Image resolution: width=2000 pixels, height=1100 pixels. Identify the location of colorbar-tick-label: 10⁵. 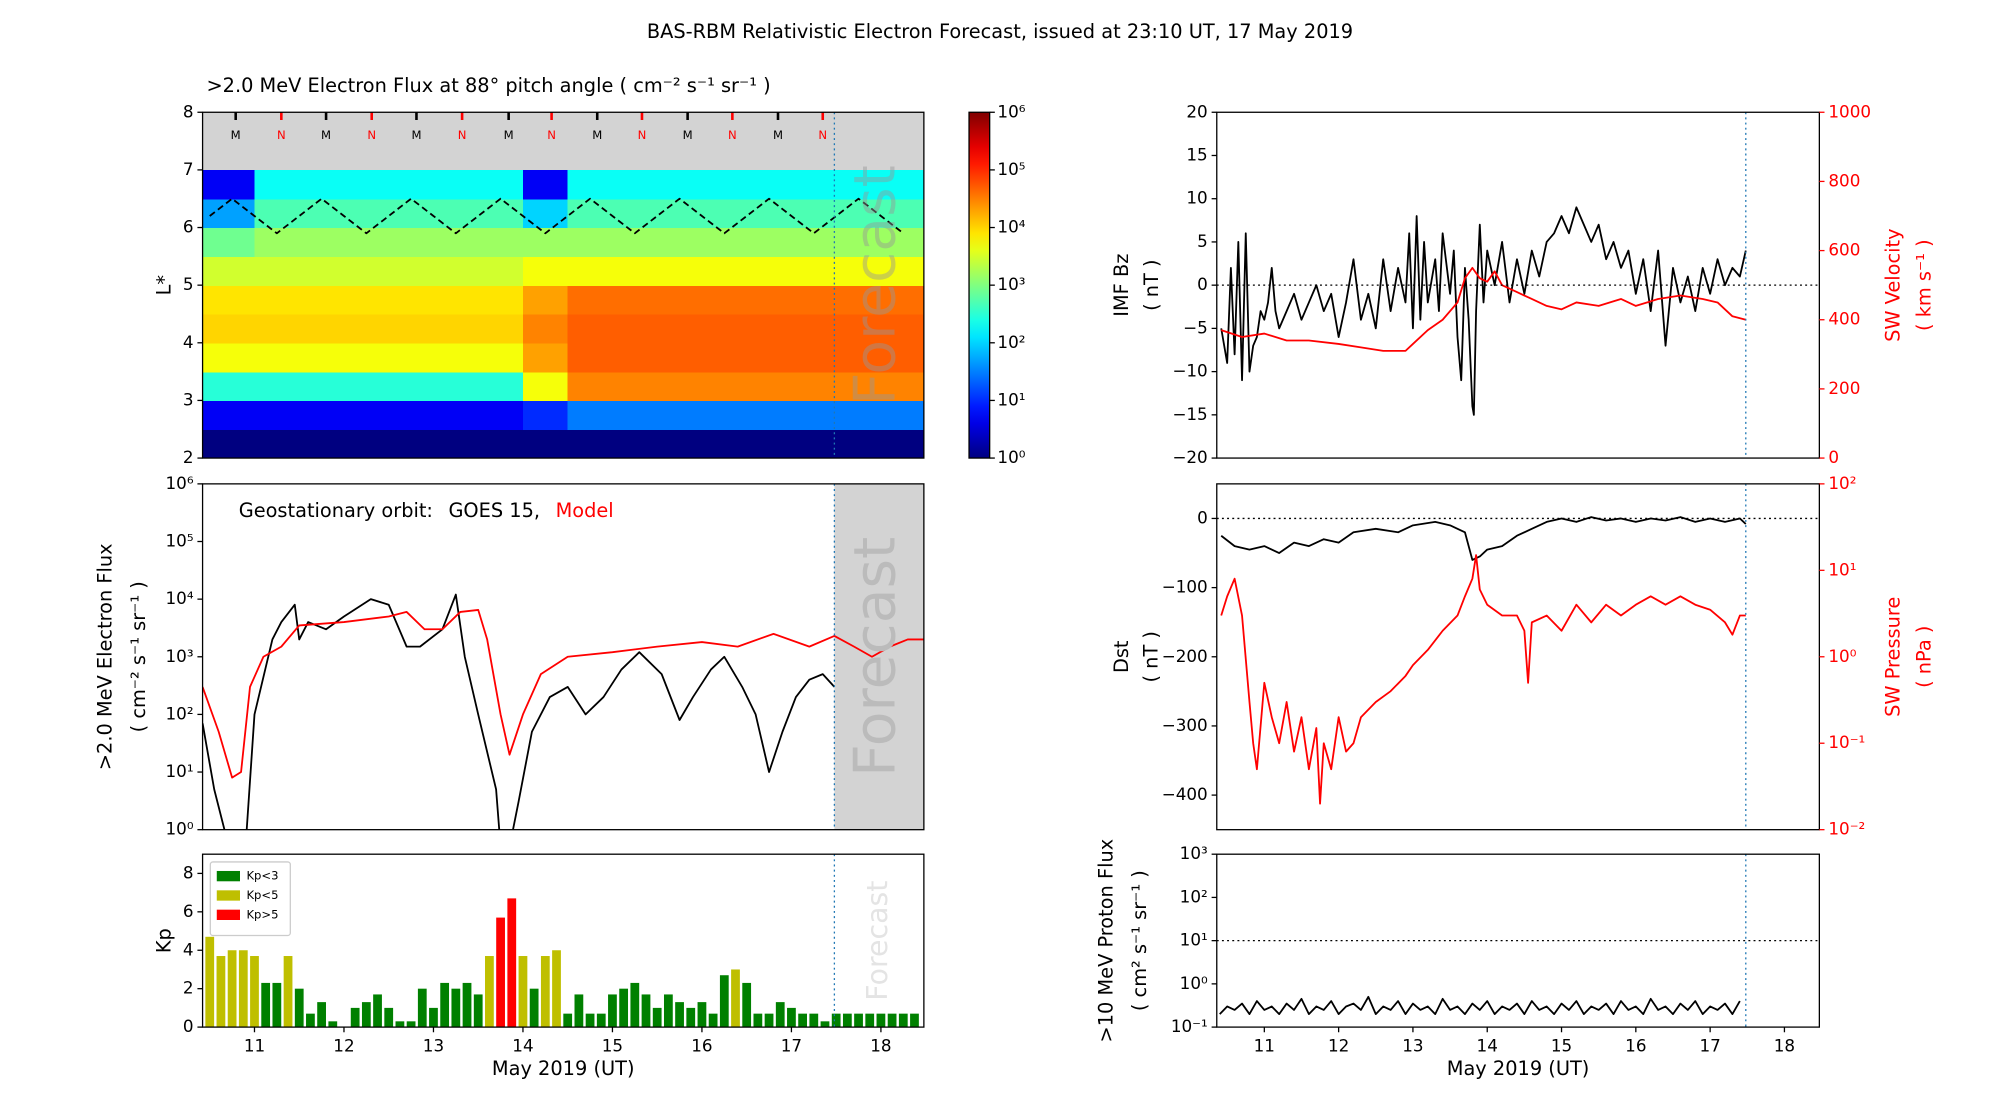
(1011, 169).